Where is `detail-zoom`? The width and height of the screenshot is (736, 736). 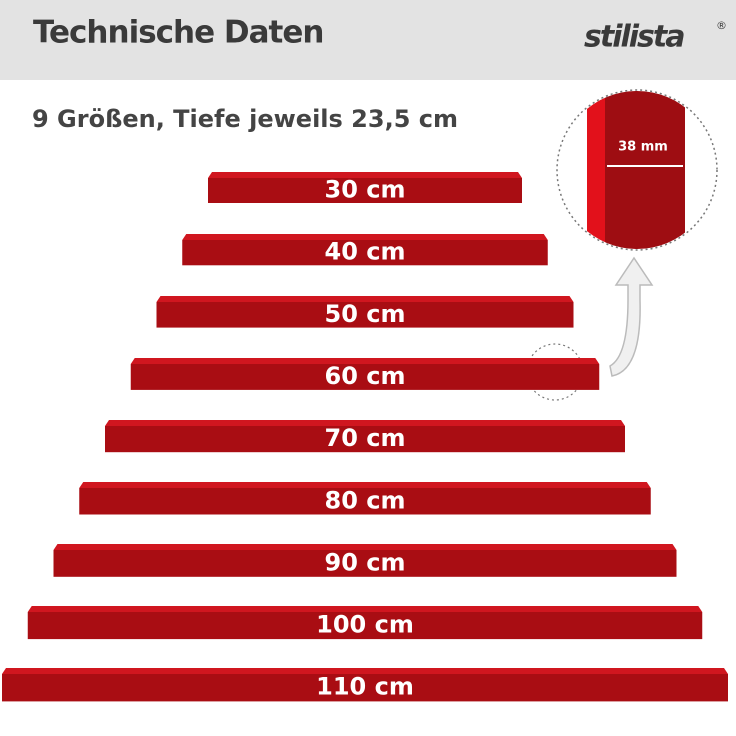
detail-zoom is located at coordinates (636, 170).